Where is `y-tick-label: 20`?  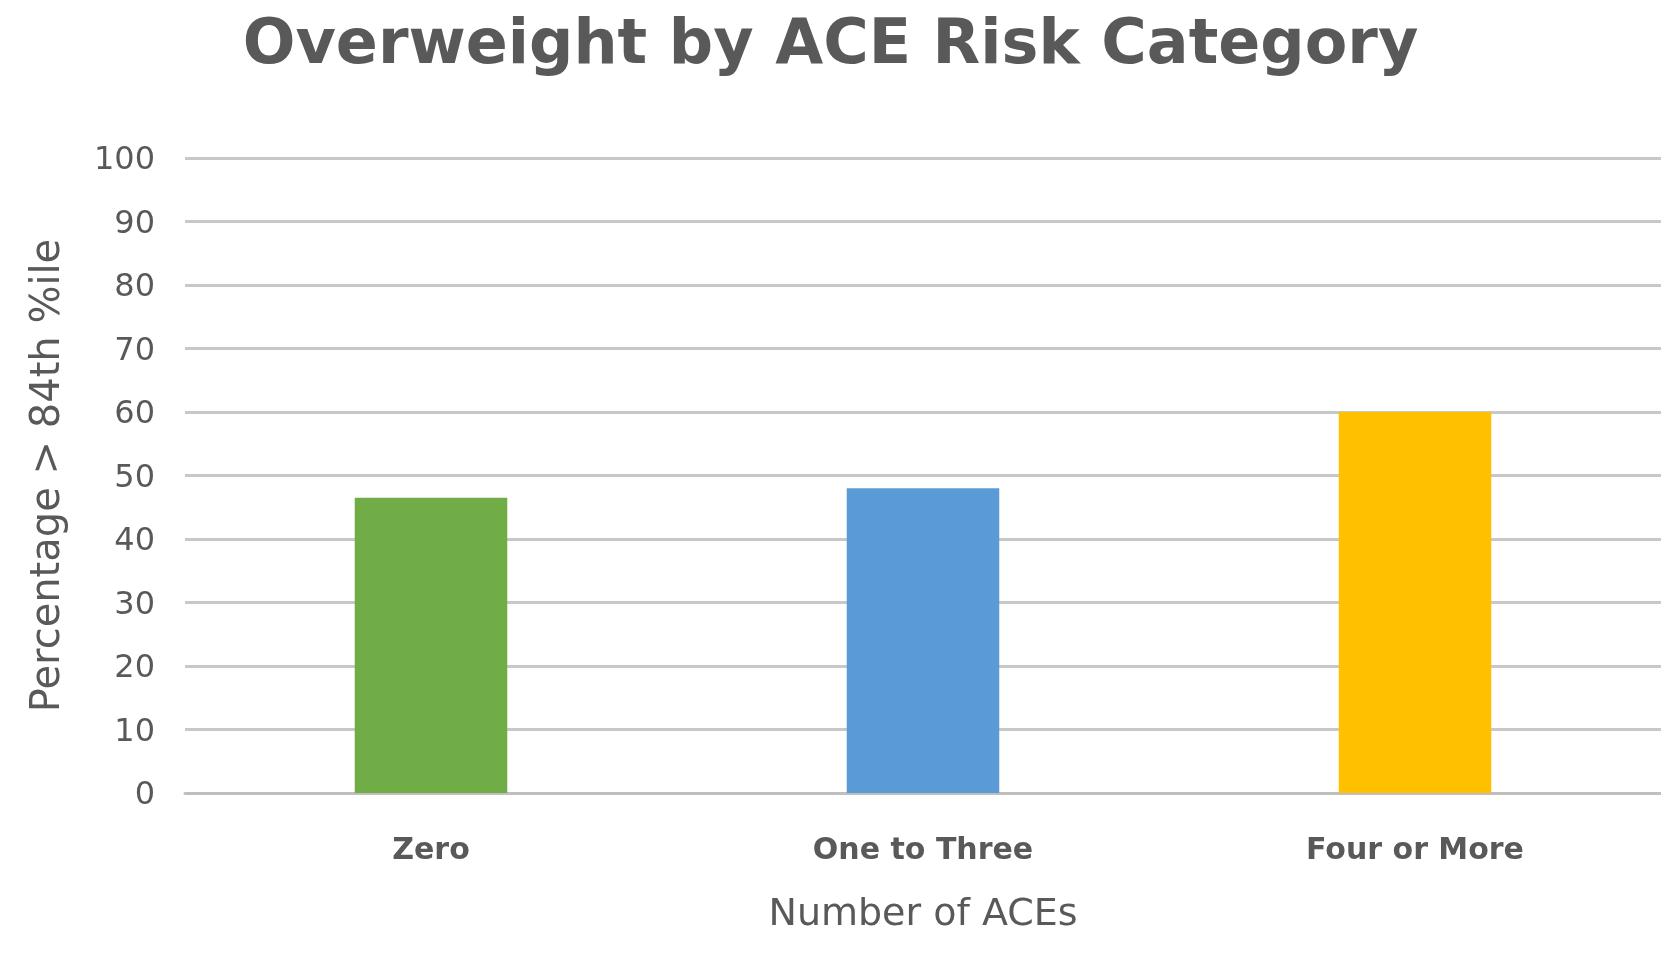 y-tick-label: 20 is located at coordinates (134, 666).